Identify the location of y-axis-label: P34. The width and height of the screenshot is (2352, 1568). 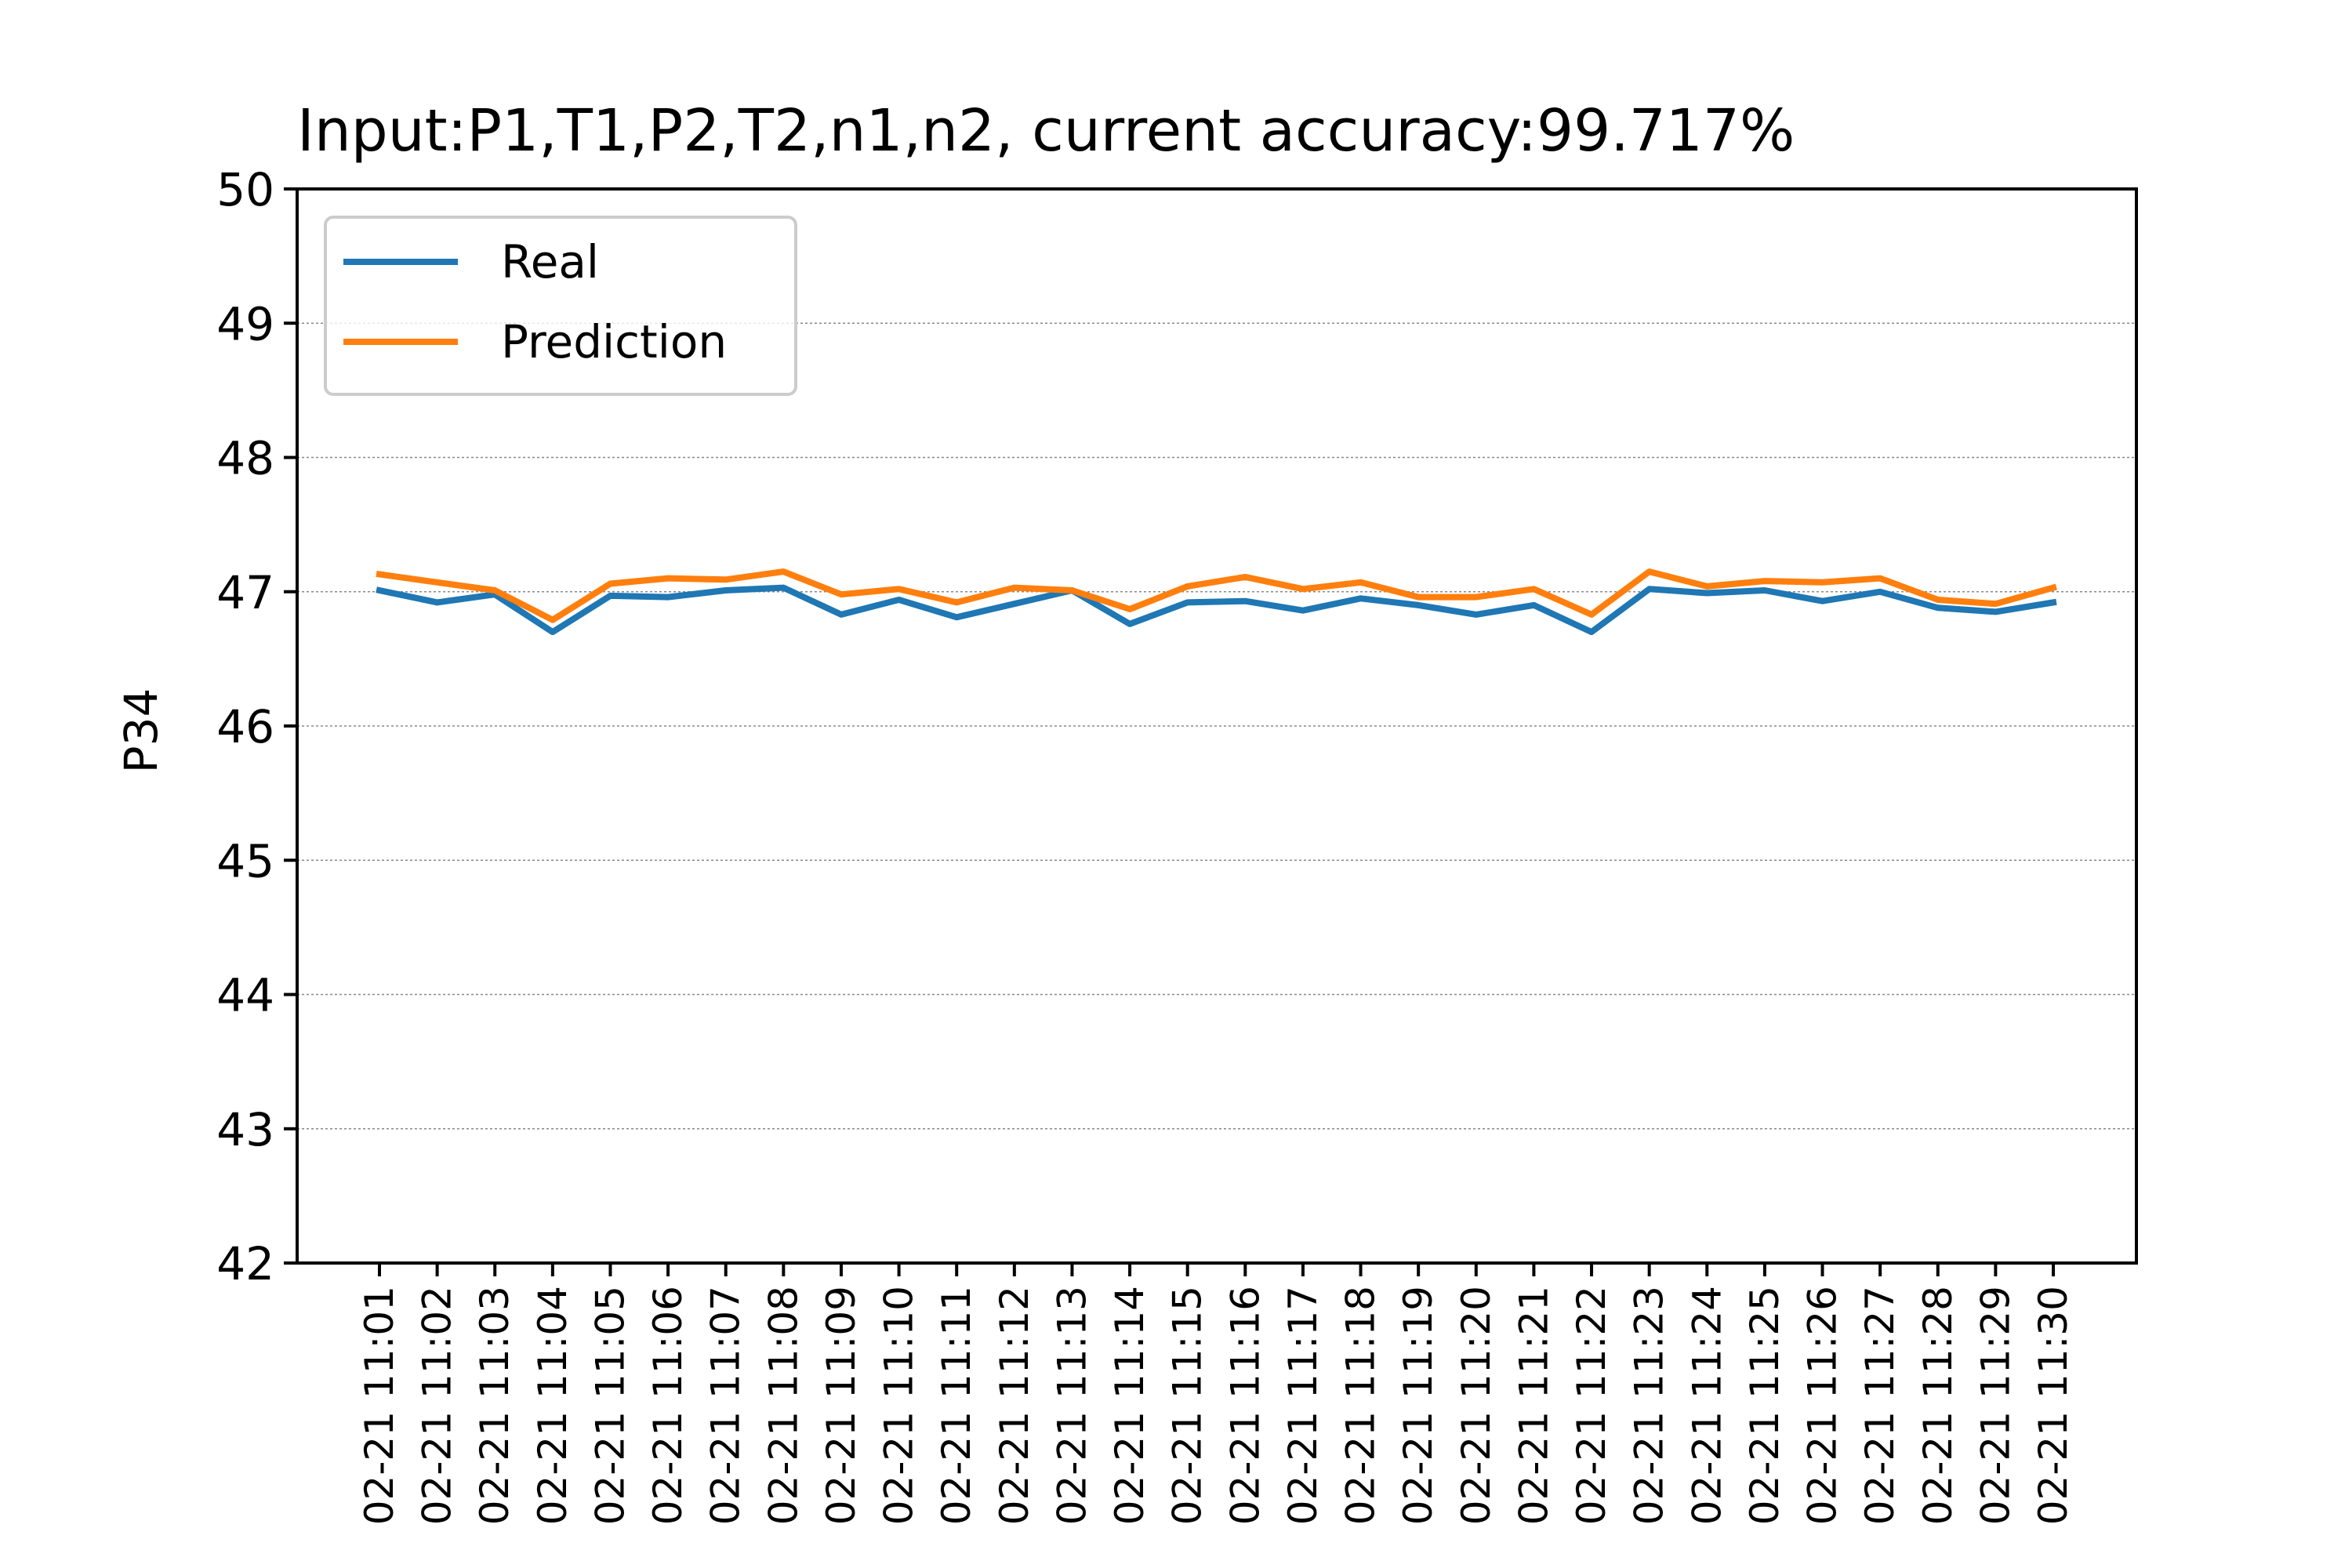
(141, 731).